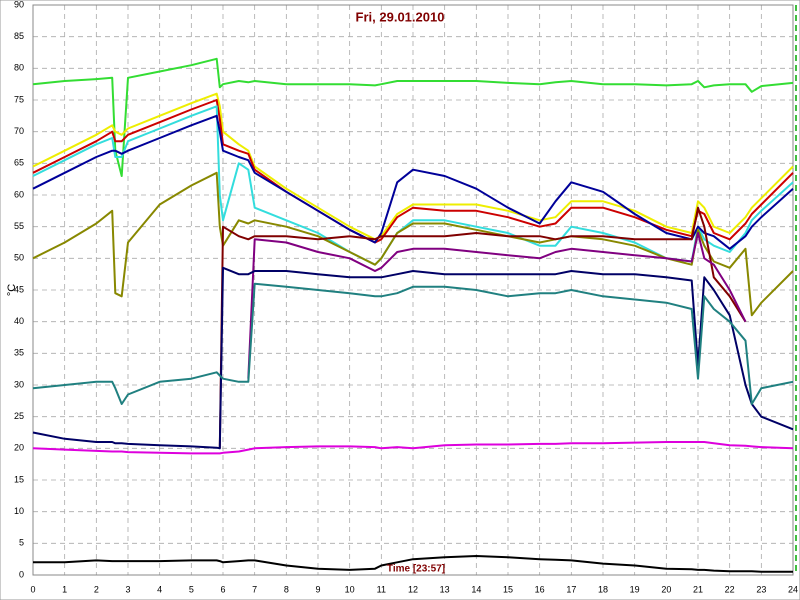  What do you see at coordinates (400, 16) in the screenshot?
I see `chart-title: Fri, 29.01.2010` at bounding box center [400, 16].